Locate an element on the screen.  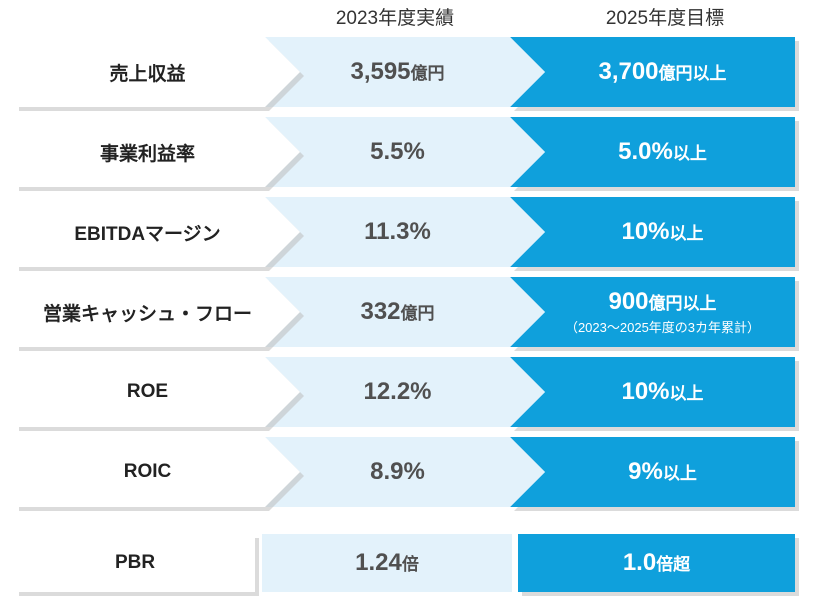
target-value: 5.0%以上 is located at coordinates (662, 151).